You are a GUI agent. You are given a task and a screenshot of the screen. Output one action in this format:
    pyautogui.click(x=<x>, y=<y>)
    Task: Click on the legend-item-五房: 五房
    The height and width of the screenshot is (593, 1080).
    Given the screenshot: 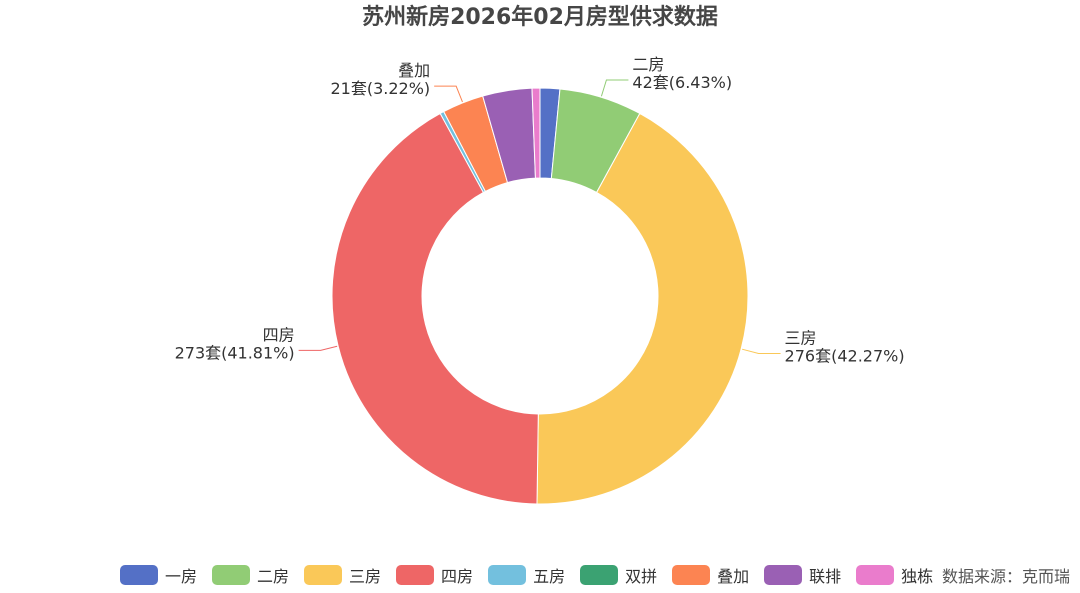 What is the action you would take?
    pyautogui.click(x=526, y=575)
    